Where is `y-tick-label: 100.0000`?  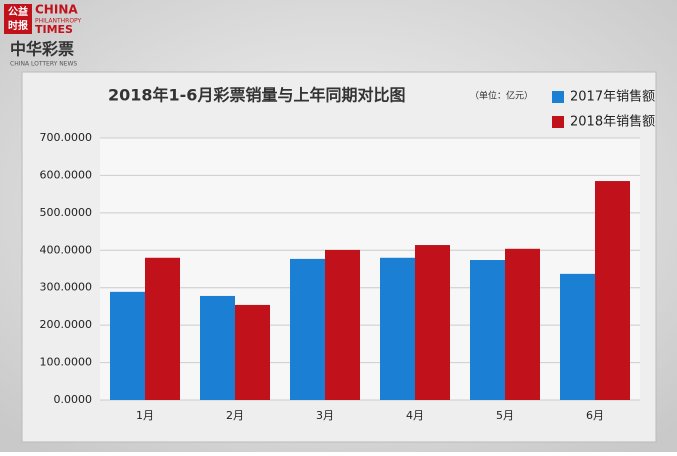
y-tick-label: 100.0000 is located at coordinates (66, 362).